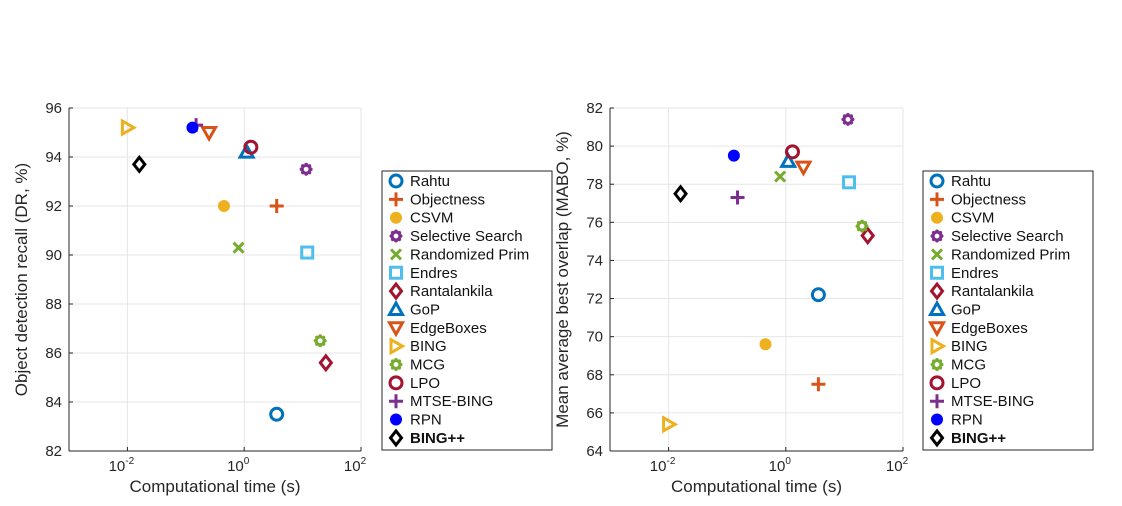 This screenshot has width=1122, height=506. Describe the element at coordinates (594, 184) in the screenshot. I see `y-tick-label: 78` at that location.